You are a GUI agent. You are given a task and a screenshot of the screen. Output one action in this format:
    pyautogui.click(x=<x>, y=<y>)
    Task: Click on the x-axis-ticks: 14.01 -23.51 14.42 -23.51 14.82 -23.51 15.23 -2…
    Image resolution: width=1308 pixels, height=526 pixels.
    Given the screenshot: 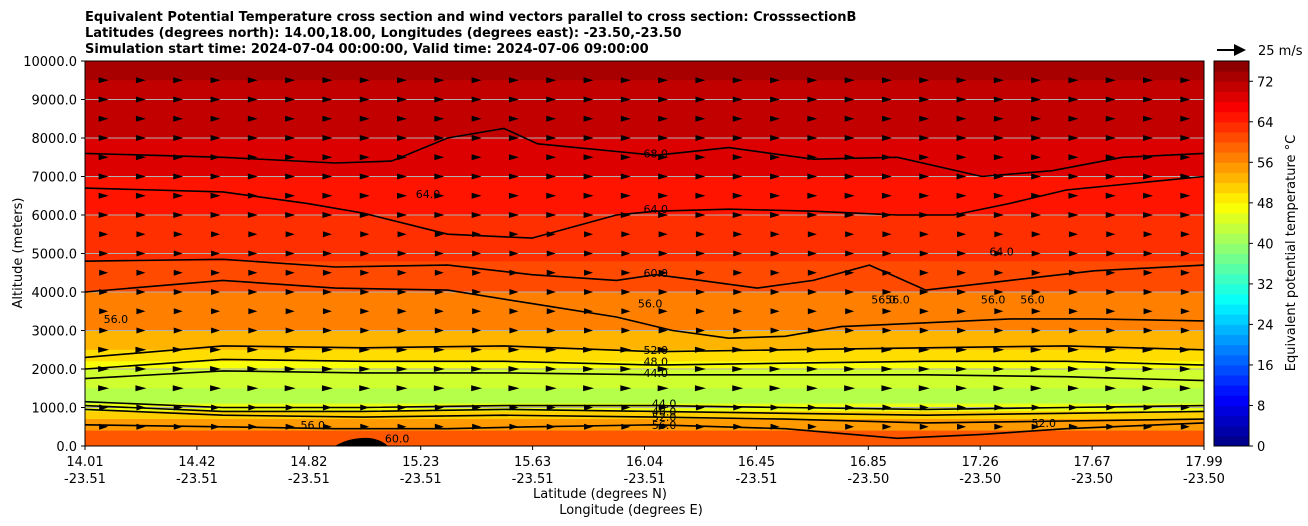 What is the action you would take?
    pyautogui.click(x=644, y=466)
    